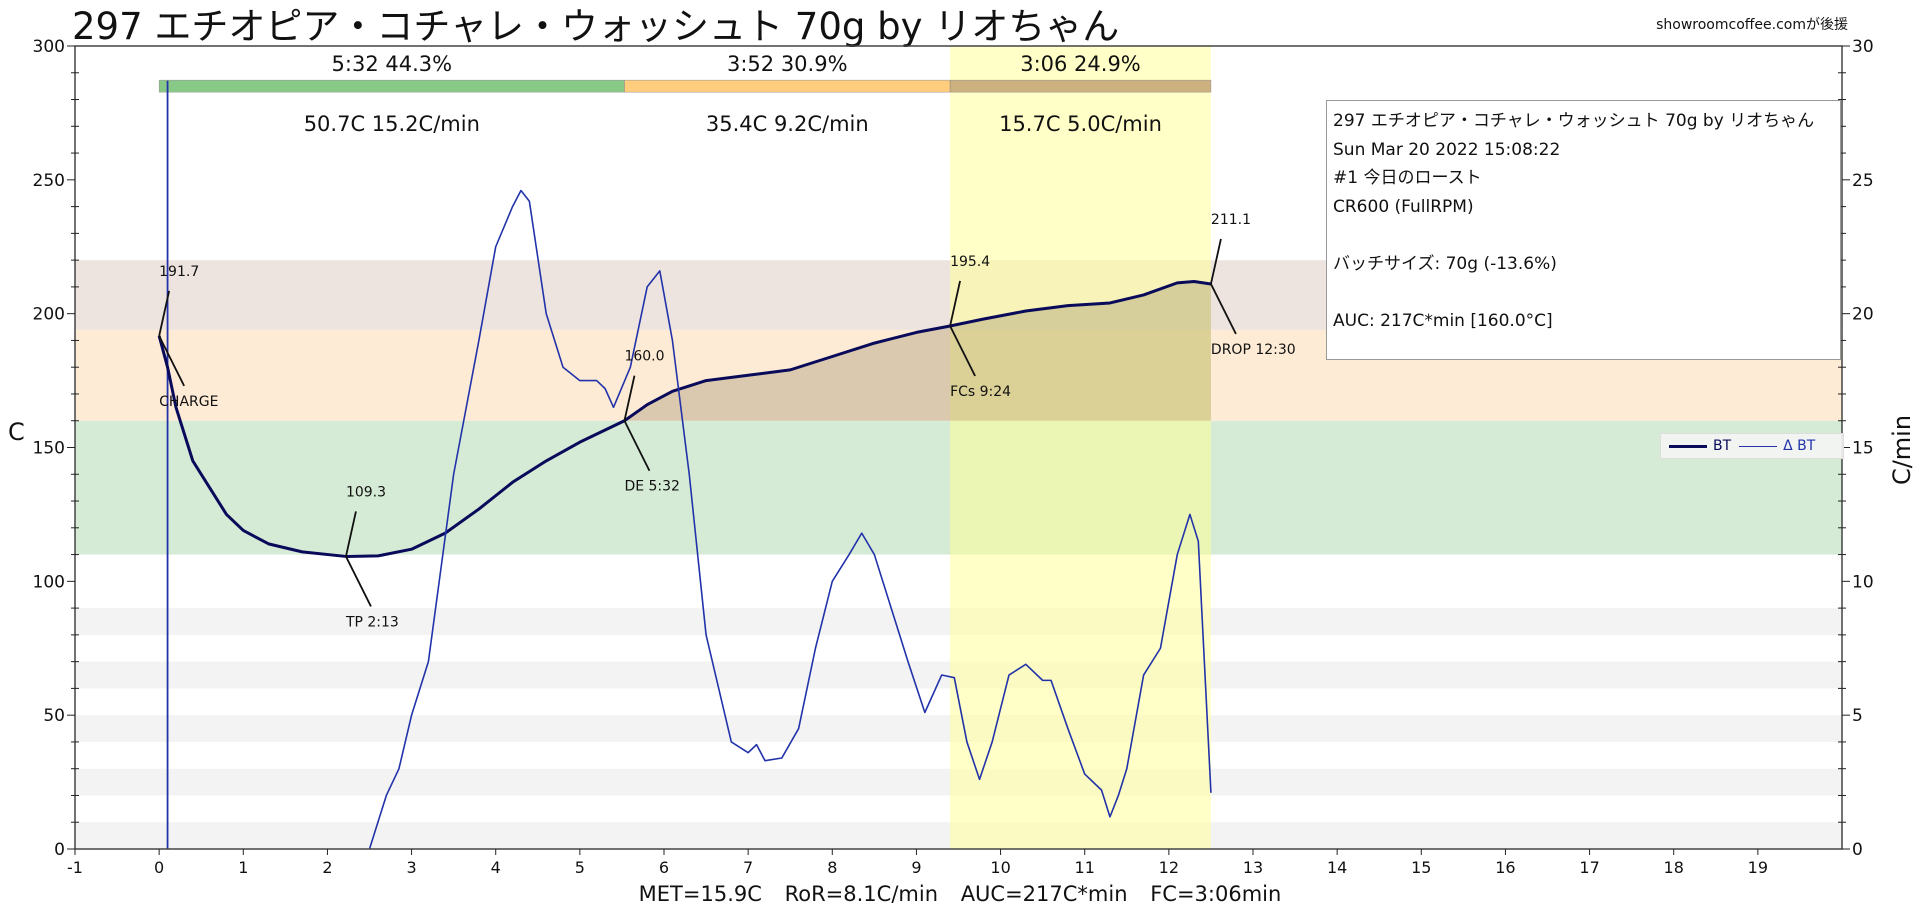 This screenshot has height=916, width=1920. What do you see at coordinates (411, 867) in the screenshot?
I see `x-tick-label: 3` at bounding box center [411, 867].